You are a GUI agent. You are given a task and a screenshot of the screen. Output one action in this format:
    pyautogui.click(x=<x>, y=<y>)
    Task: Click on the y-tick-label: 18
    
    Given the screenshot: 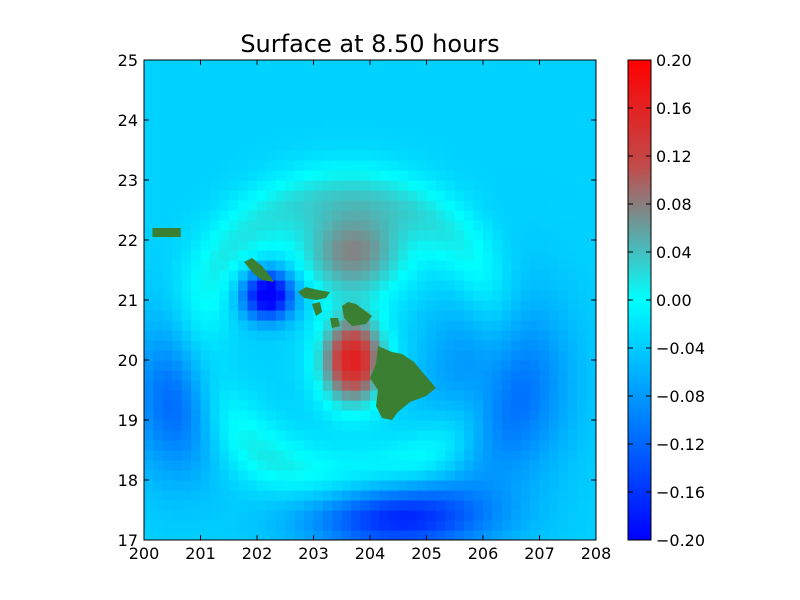 What is the action you would take?
    pyautogui.click(x=128, y=480)
    